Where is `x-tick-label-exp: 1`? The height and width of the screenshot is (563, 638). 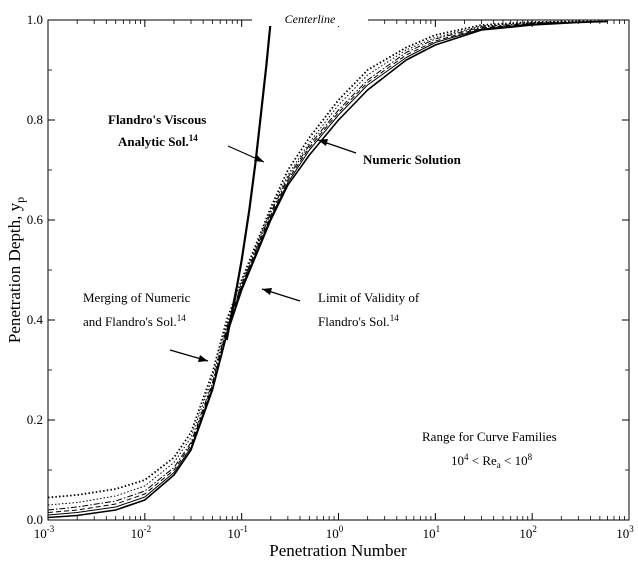
x-tick-label-exp: 1 is located at coordinates (438, 529).